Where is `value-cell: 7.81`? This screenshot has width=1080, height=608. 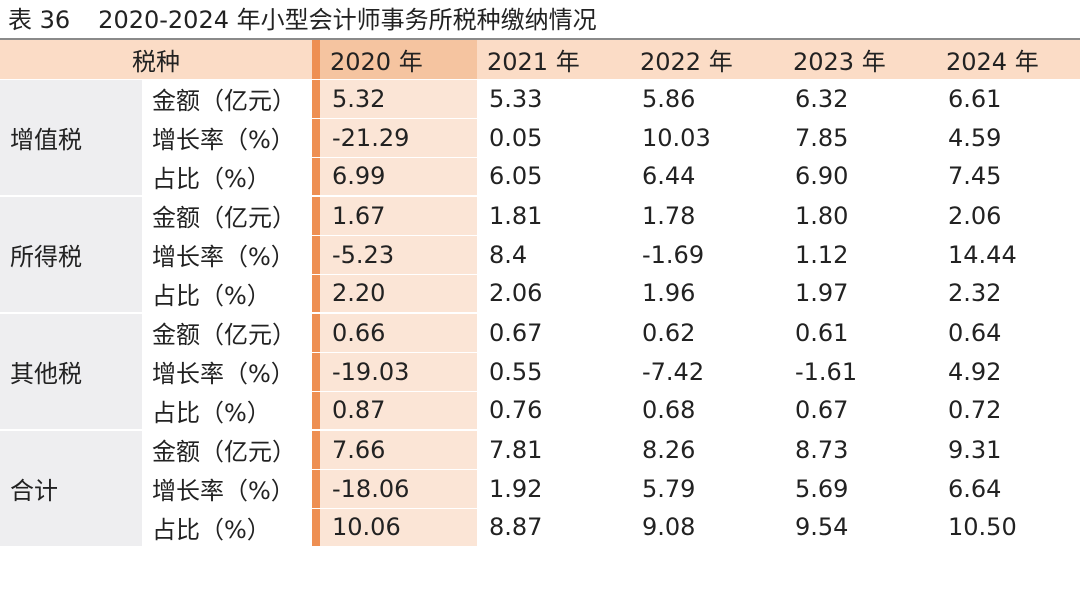
value-cell: 7.81 is located at coordinates (553, 450).